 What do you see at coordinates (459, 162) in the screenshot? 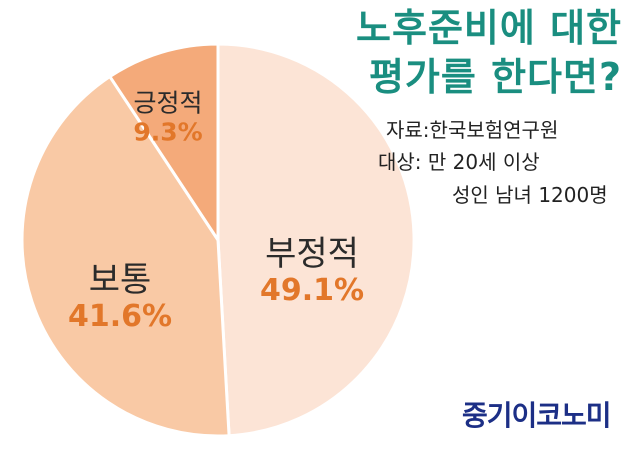
I see `target-note: 대상: 만 20세 이상` at bounding box center [459, 162].